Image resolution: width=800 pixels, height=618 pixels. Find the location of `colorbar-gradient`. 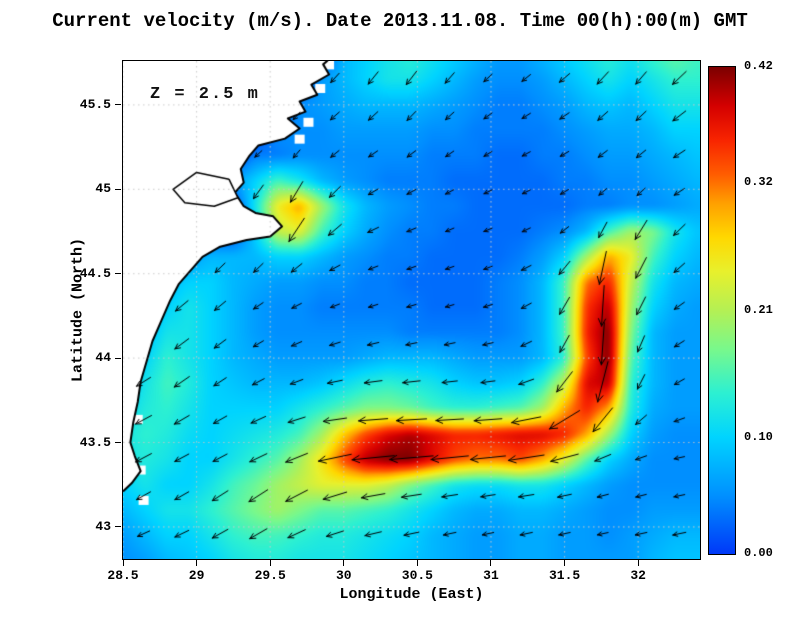

colorbar-gradient is located at coordinates (722, 310).